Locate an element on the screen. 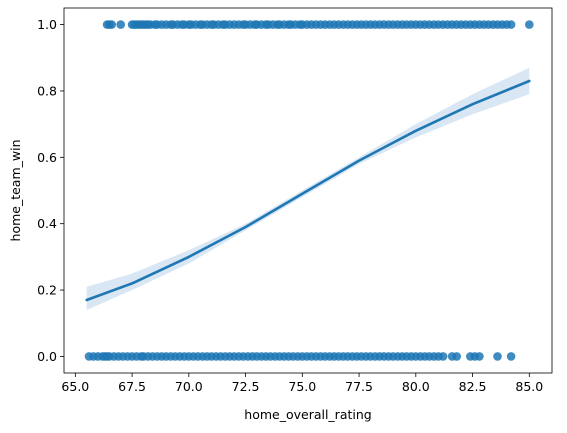 Image resolution: width=567 pixels, height=433 pixels. y-axis-ticks: 0.0 0.2 0.4 0.6 0.8 1.0 is located at coordinates (50, 190).